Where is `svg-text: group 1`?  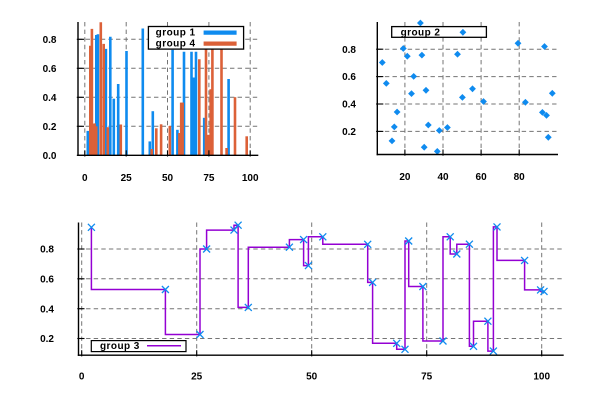 svg-text: group 1 is located at coordinates (176, 33).